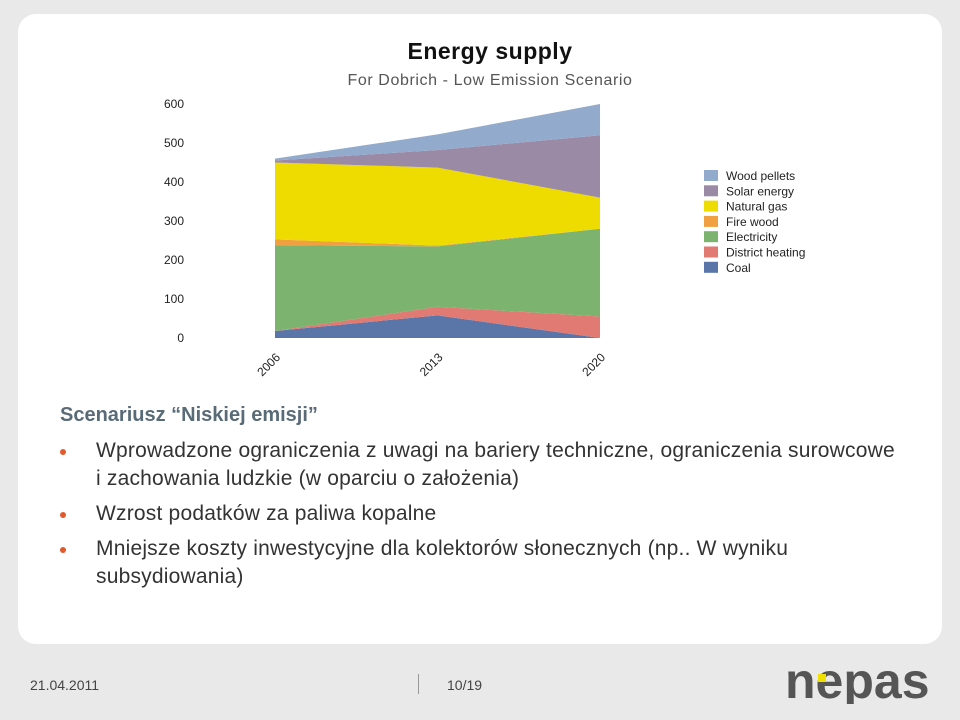 This screenshot has height=720, width=960. I want to click on legend-label: Electricity, so click(751, 237).